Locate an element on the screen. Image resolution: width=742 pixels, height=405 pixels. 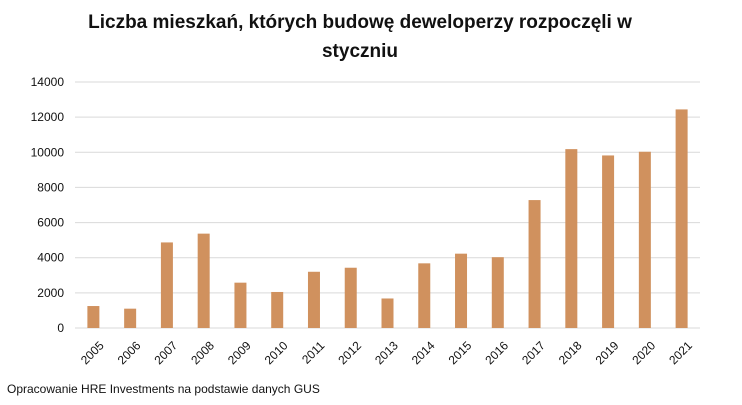
bar-2020 is located at coordinates (644, 239).